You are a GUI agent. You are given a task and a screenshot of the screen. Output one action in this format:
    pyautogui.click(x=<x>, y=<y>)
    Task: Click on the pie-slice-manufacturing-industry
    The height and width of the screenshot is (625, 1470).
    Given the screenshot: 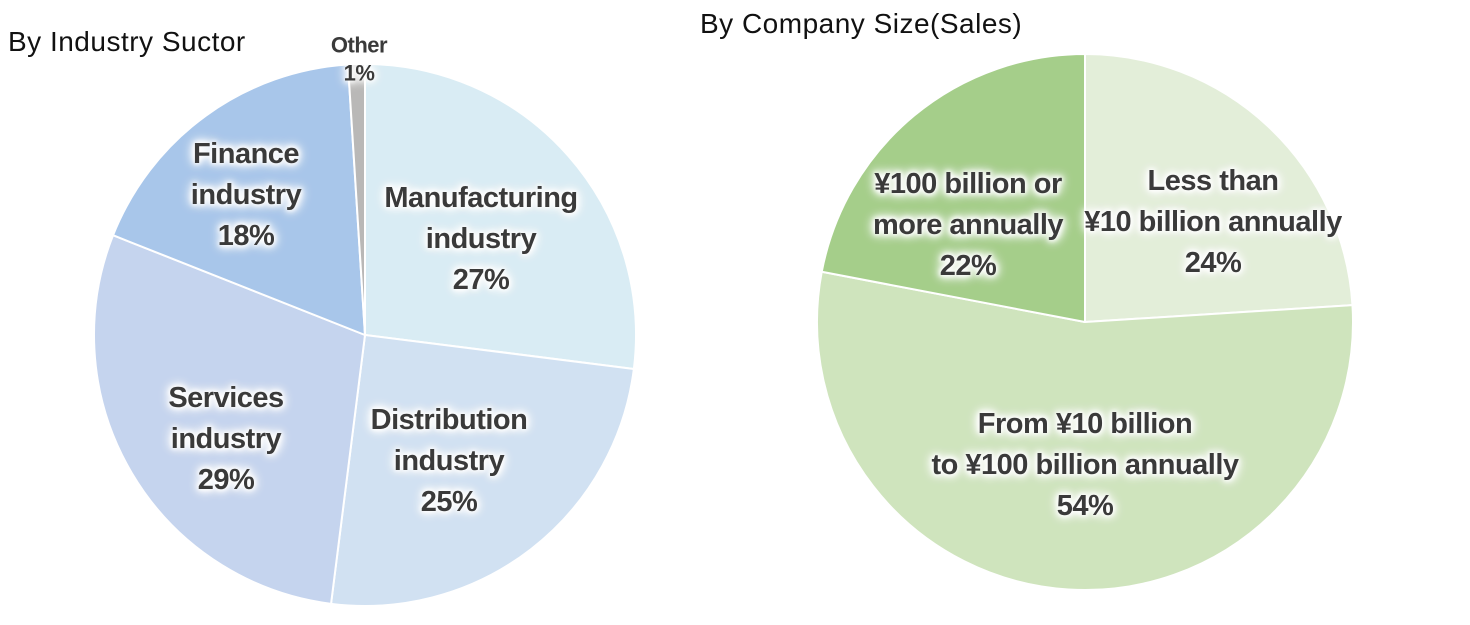 What is the action you would take?
    pyautogui.click(x=500, y=217)
    